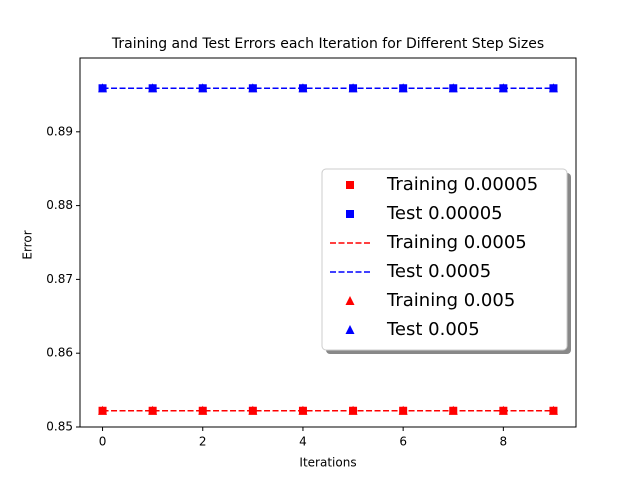 This screenshot has width=640, height=480. What do you see at coordinates (59, 279) in the screenshot?
I see `y-tick-label: 0.87` at bounding box center [59, 279].